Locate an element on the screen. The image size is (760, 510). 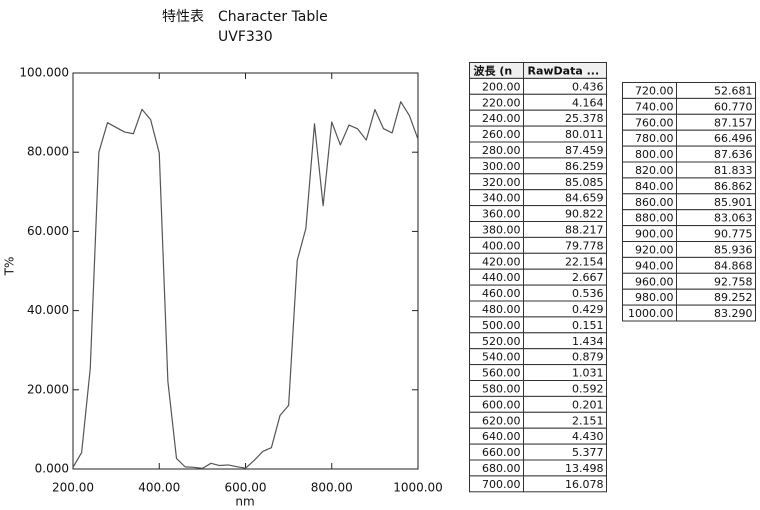
table-text: 300.00 is located at coordinates (501, 166).